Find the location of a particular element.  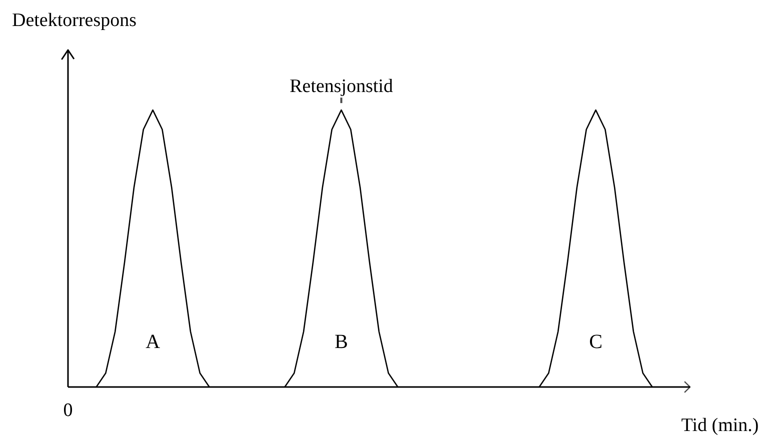

x-axis-title: Tid (min.) is located at coordinates (720, 425).